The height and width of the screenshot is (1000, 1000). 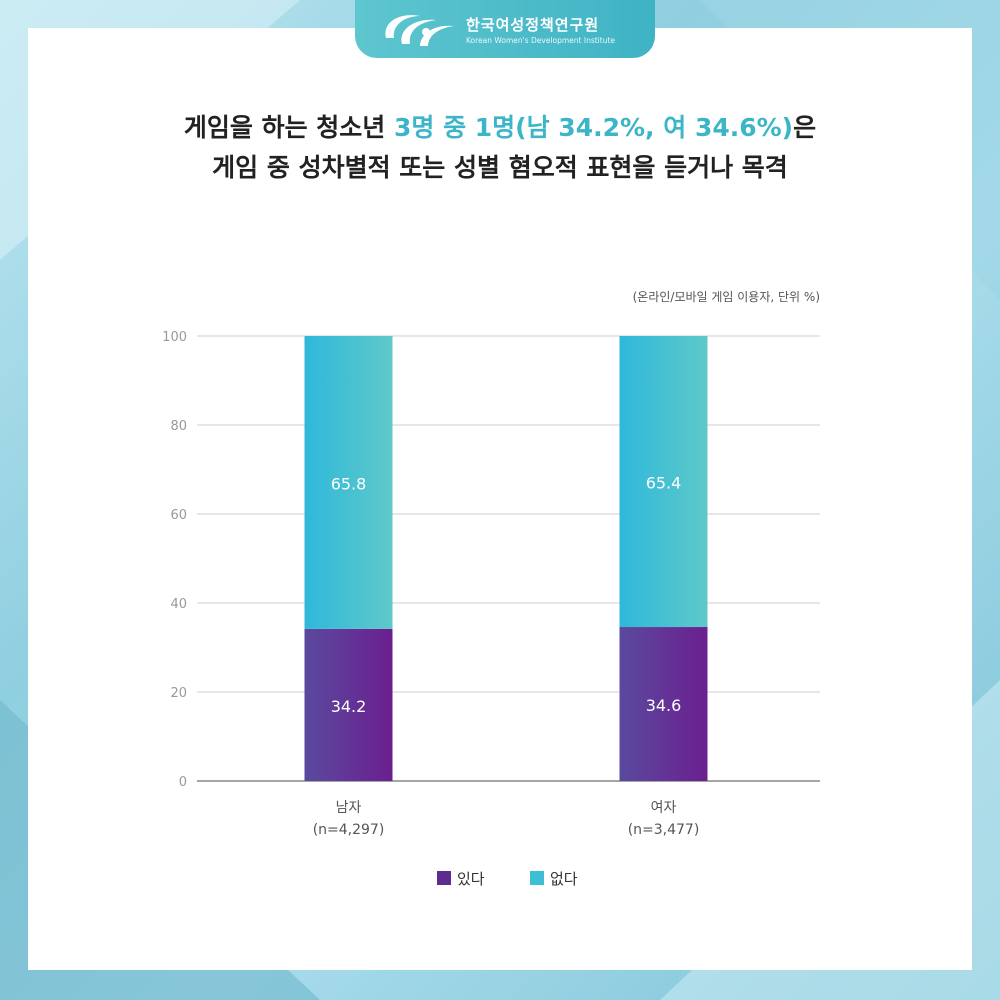 What do you see at coordinates (444, 878) in the screenshot?
I see `legend-swatch-yes` at bounding box center [444, 878].